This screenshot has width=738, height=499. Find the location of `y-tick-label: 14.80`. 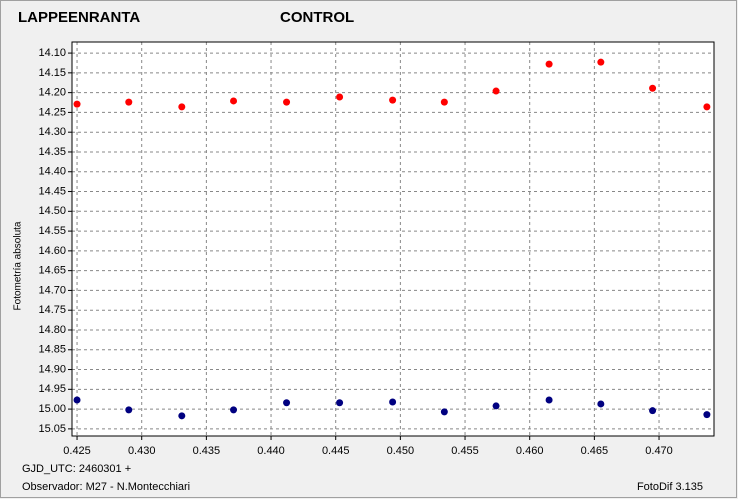

y-tick-label: 14.80 is located at coordinates (52, 330).